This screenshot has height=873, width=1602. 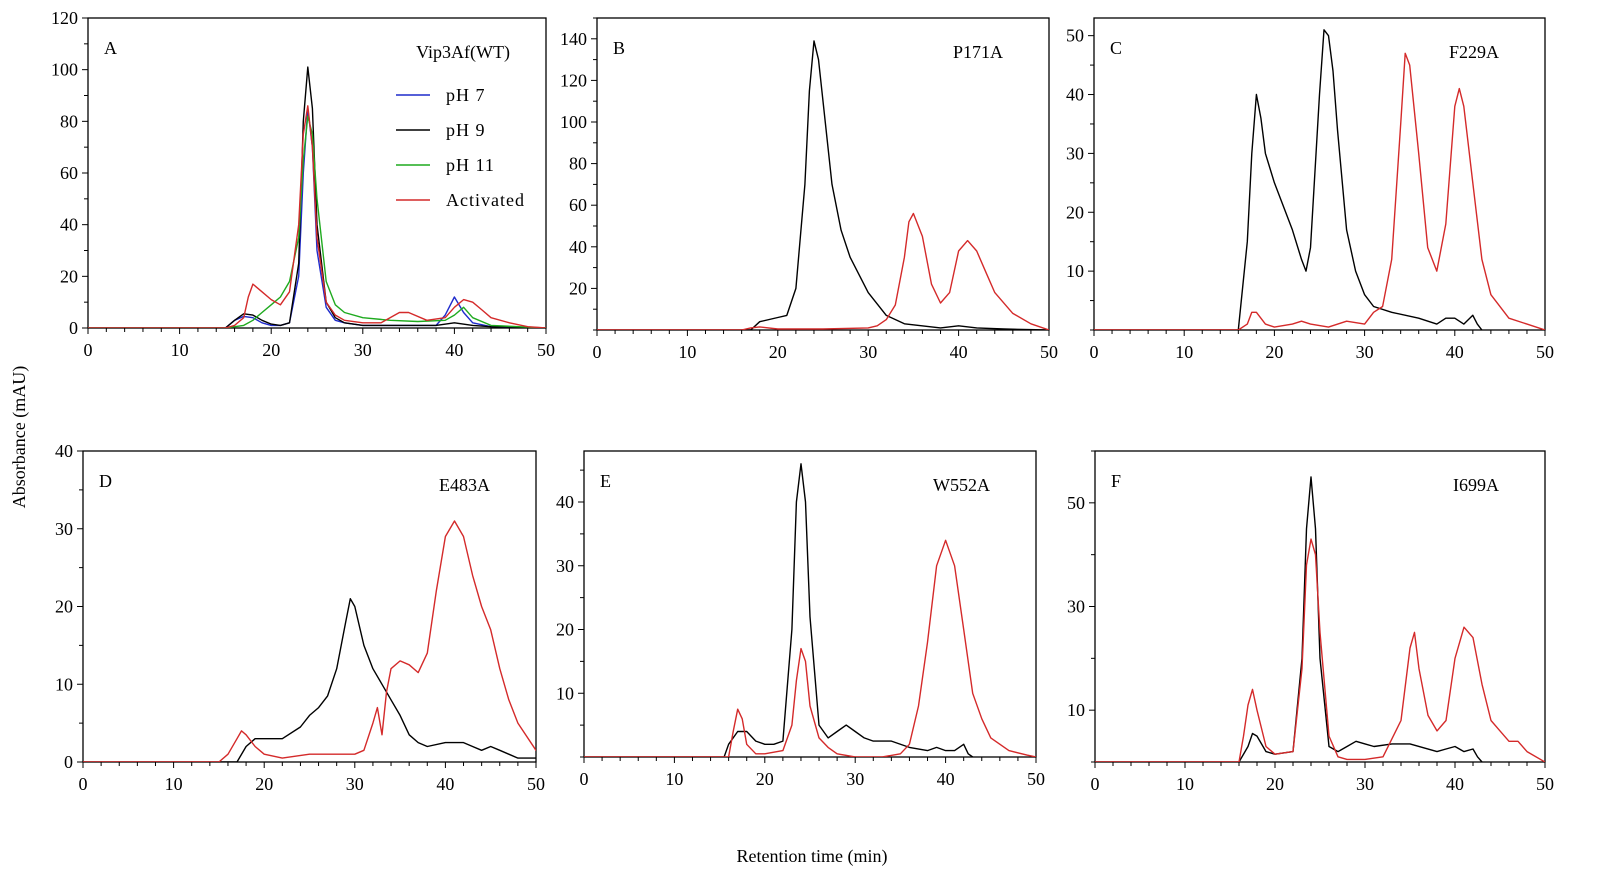 What do you see at coordinates (470, 165) in the screenshot?
I see `legend-label: pH 11` at bounding box center [470, 165].